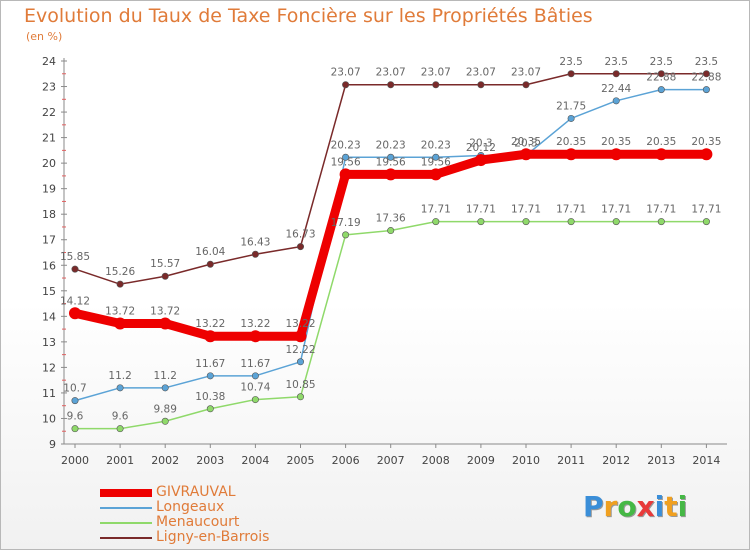 The width and height of the screenshot is (750, 550). What do you see at coordinates (126, 507) in the screenshot?
I see `legend-swatch-longeaux` at bounding box center [126, 507].